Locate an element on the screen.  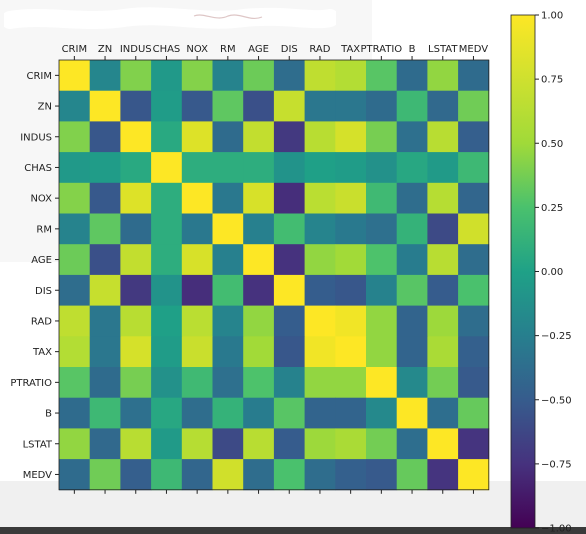
x-tick-label: ZN is located at coordinates (105, 49).